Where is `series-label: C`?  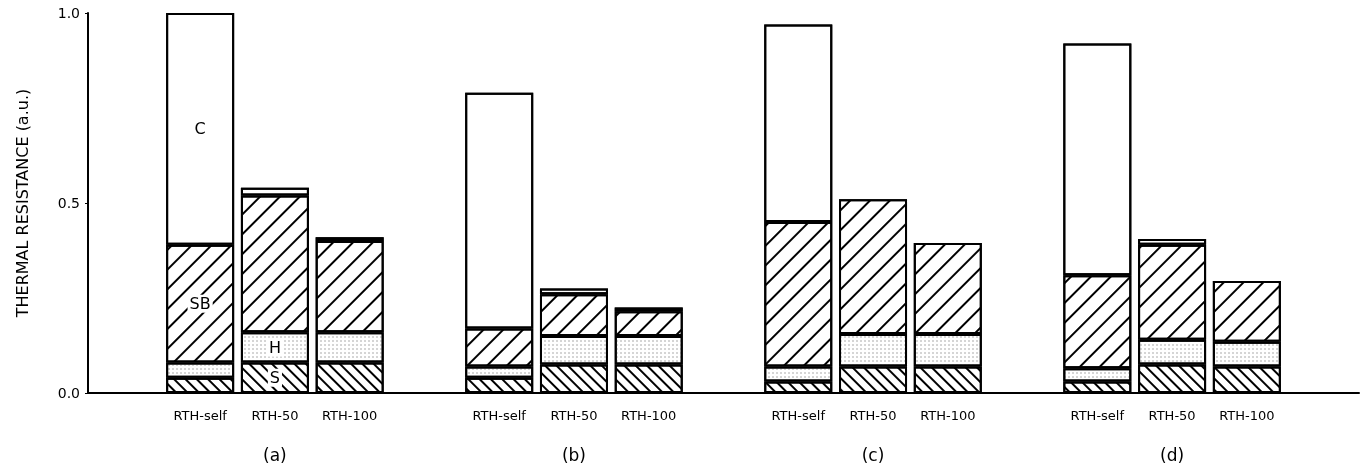 series-label: C is located at coordinates (200, 129).